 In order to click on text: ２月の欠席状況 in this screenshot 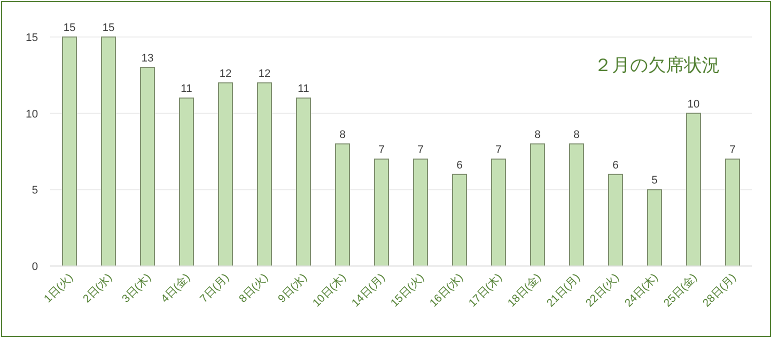, I will do `click(657, 65)`.